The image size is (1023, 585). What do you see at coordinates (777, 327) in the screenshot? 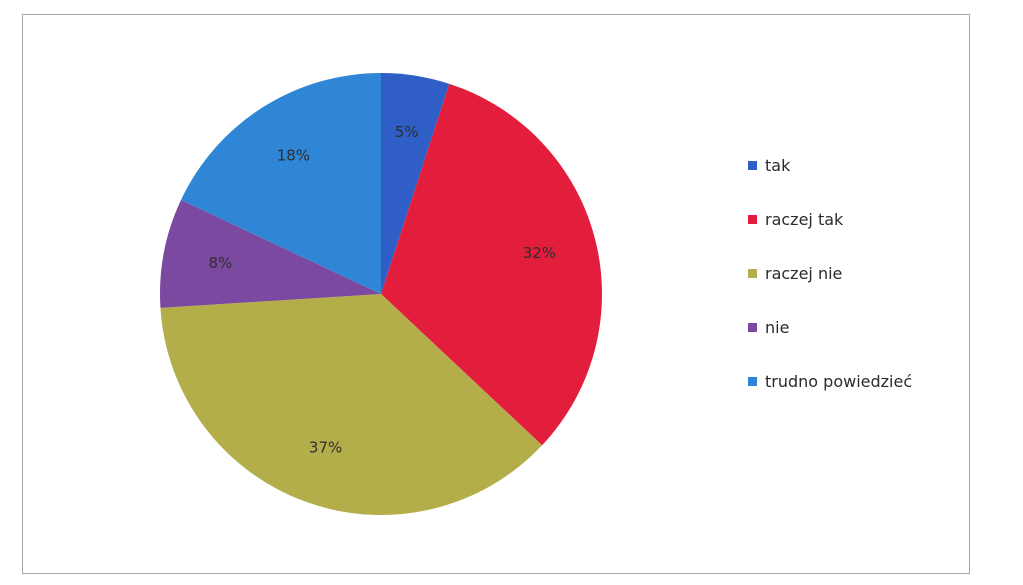
I see `legend-label-nie: nie` at bounding box center [777, 327].